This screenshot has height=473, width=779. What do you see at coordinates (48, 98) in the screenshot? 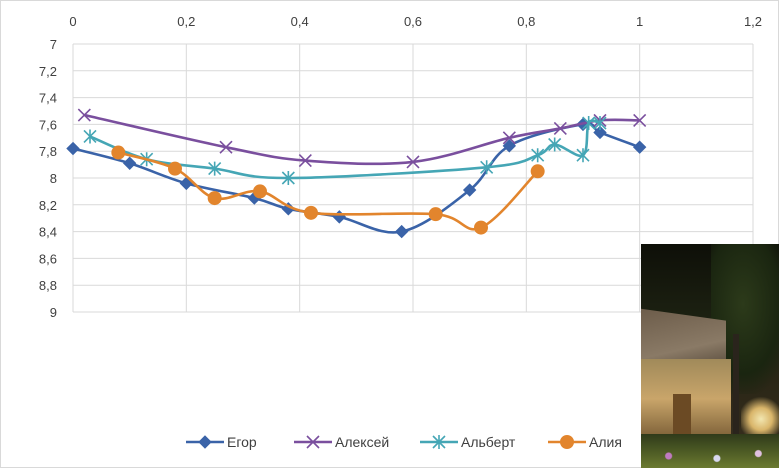
I see `y-tick-label: 7,4` at bounding box center [48, 98].